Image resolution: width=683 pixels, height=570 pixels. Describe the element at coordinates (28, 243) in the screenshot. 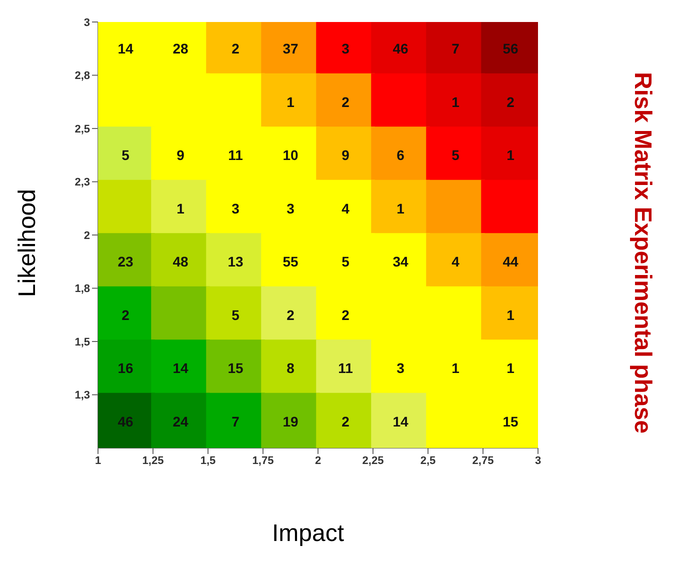

I see `y-axis-title: Likelihood` at that location.